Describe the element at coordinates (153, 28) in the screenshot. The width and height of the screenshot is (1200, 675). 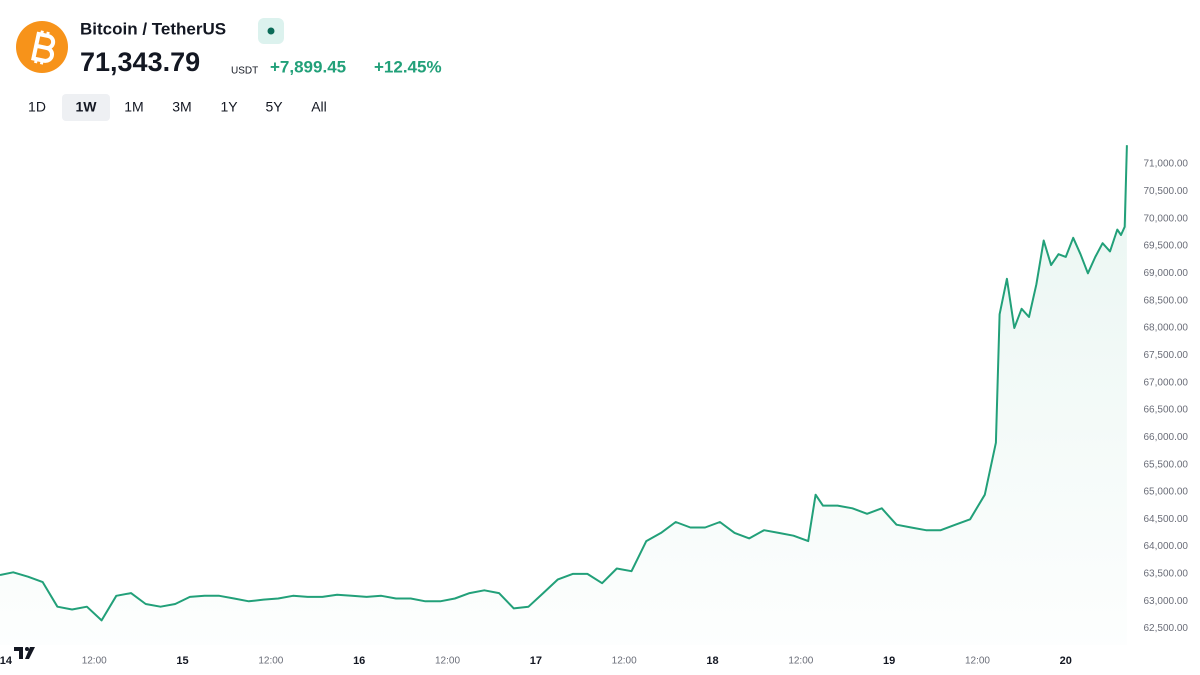
I see `symbol: Bitcoin / TetherUS` at that location.